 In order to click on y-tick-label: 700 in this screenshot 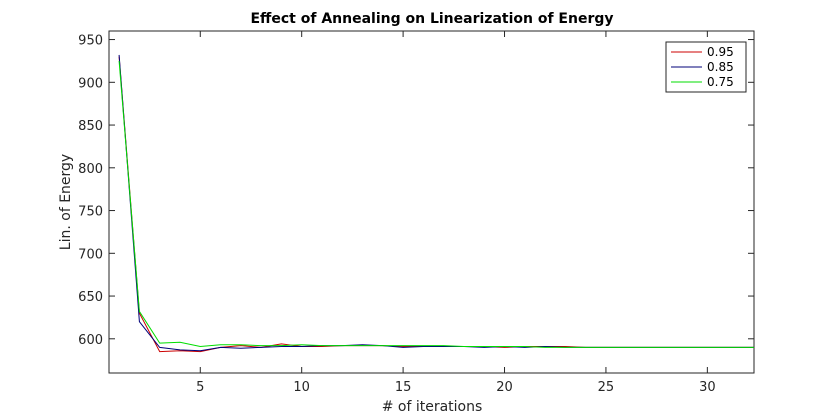, I will do `click(90, 254)`.